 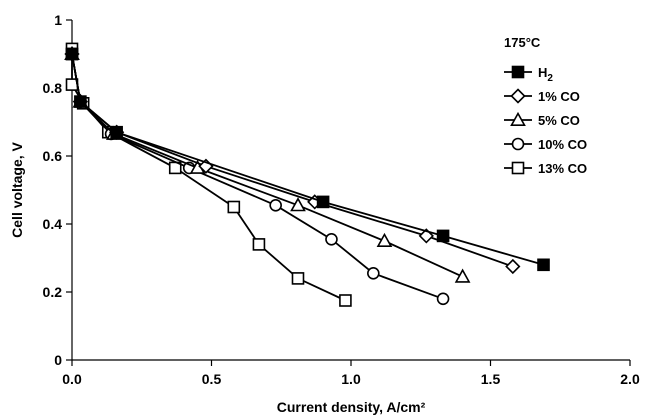 I want to click on legend-item: 5% CO, so click(x=542, y=119).